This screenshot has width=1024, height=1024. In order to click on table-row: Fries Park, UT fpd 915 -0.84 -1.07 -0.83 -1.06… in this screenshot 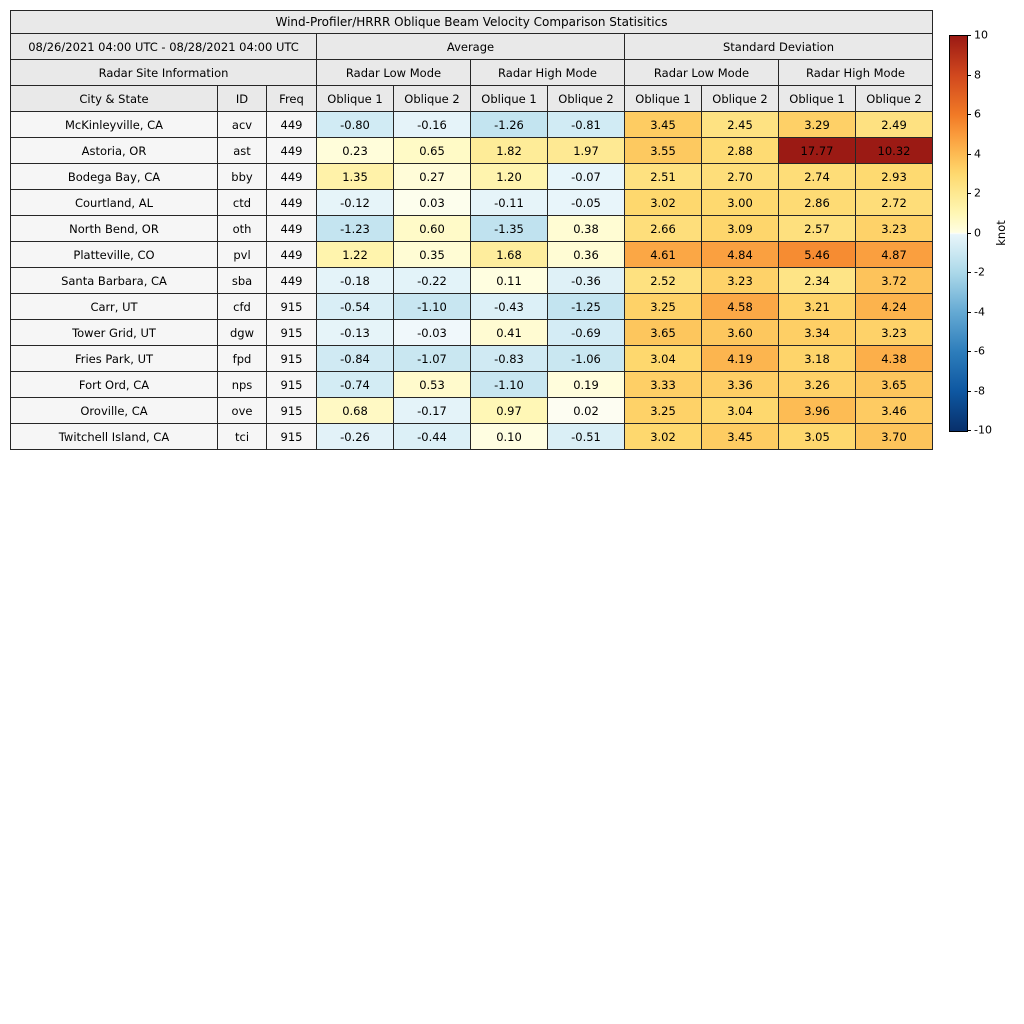, I will do `click(471, 358)`.